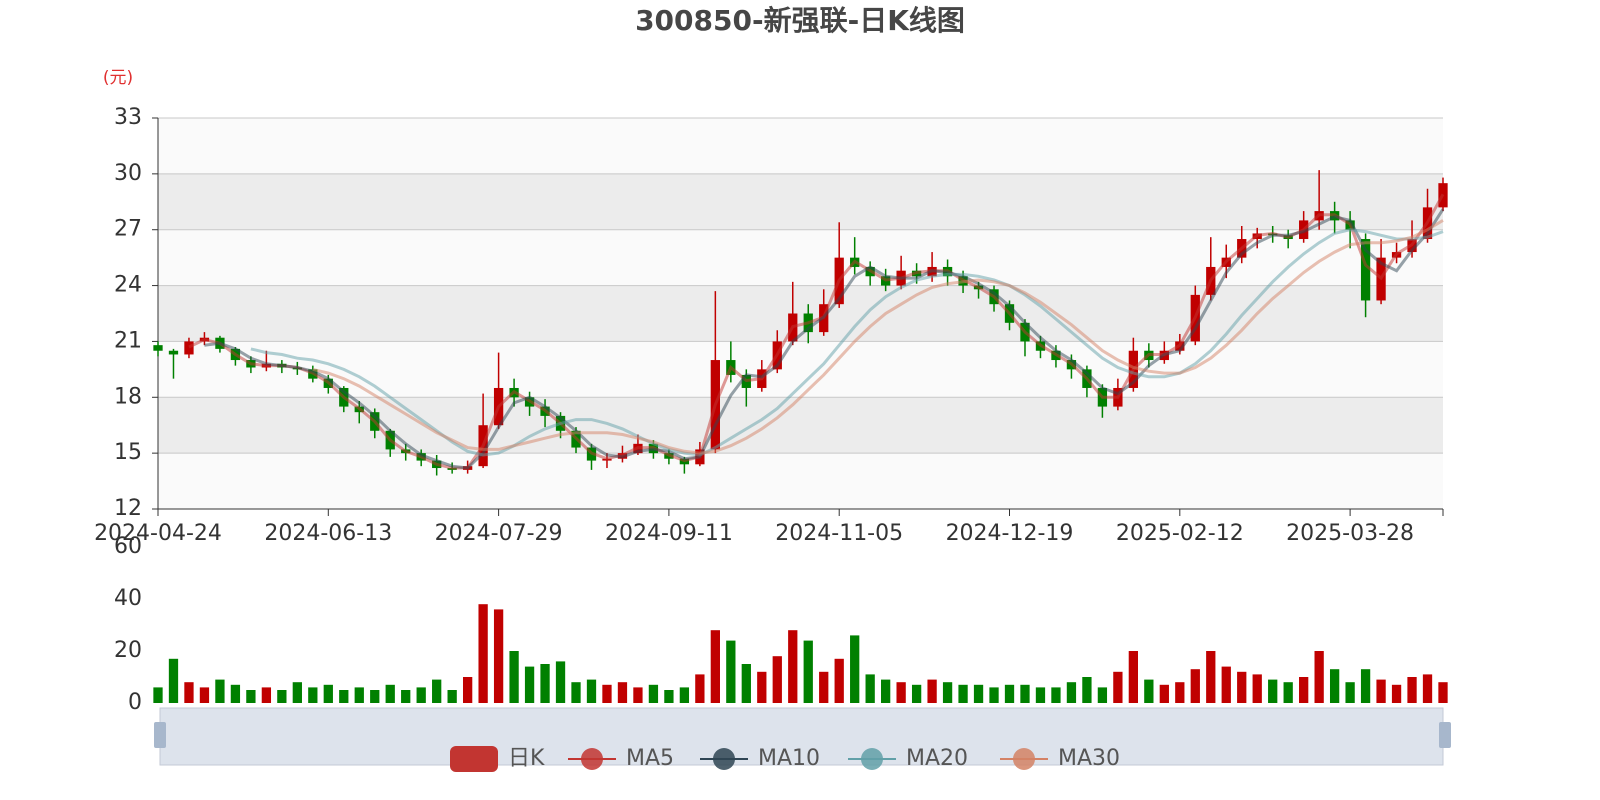 This screenshot has height=800, width=1600. Describe the element at coordinates (669, 533) in the screenshot. I see `x-tick-label: 2024-09-11` at that location.